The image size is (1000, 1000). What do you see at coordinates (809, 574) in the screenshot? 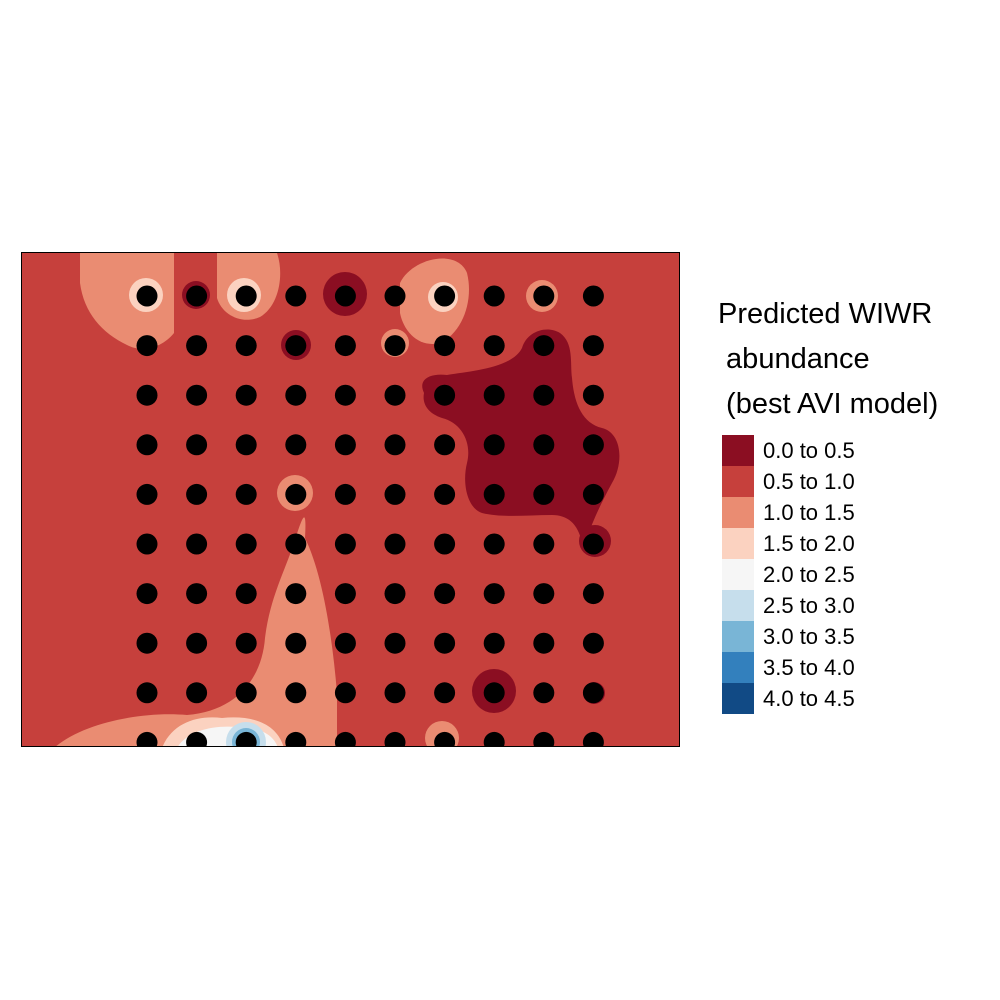
I see `legend-label: 2.0 to 2.5` at bounding box center [809, 574].